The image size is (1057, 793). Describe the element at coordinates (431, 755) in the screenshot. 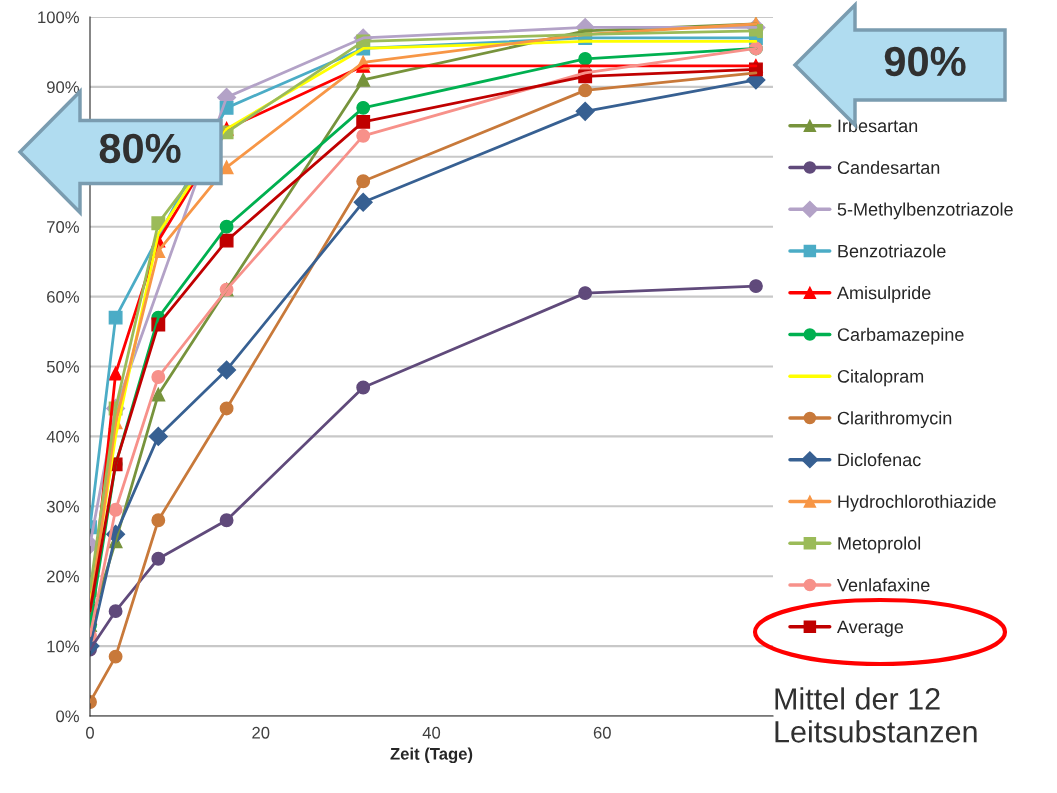

I see `x-axis-title: Zeit (Tage)` at that location.